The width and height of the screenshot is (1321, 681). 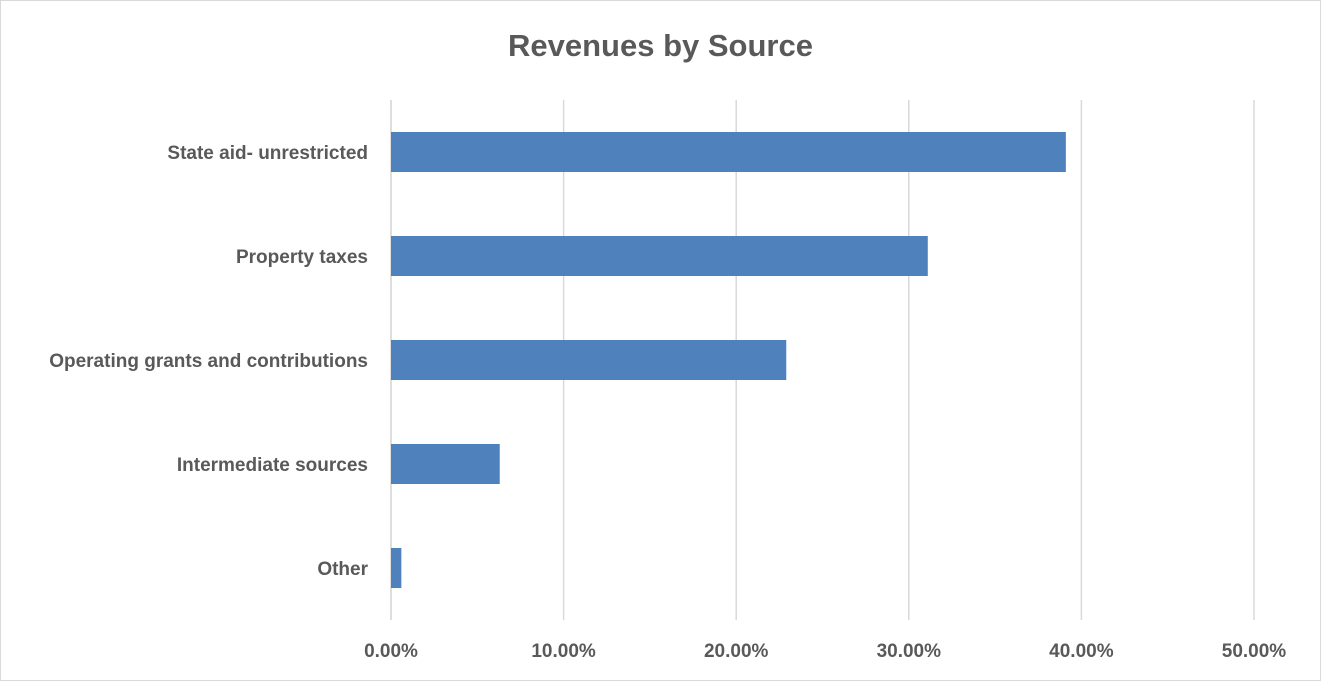 I want to click on x-tick-label: 0.00%, so click(x=391, y=651).